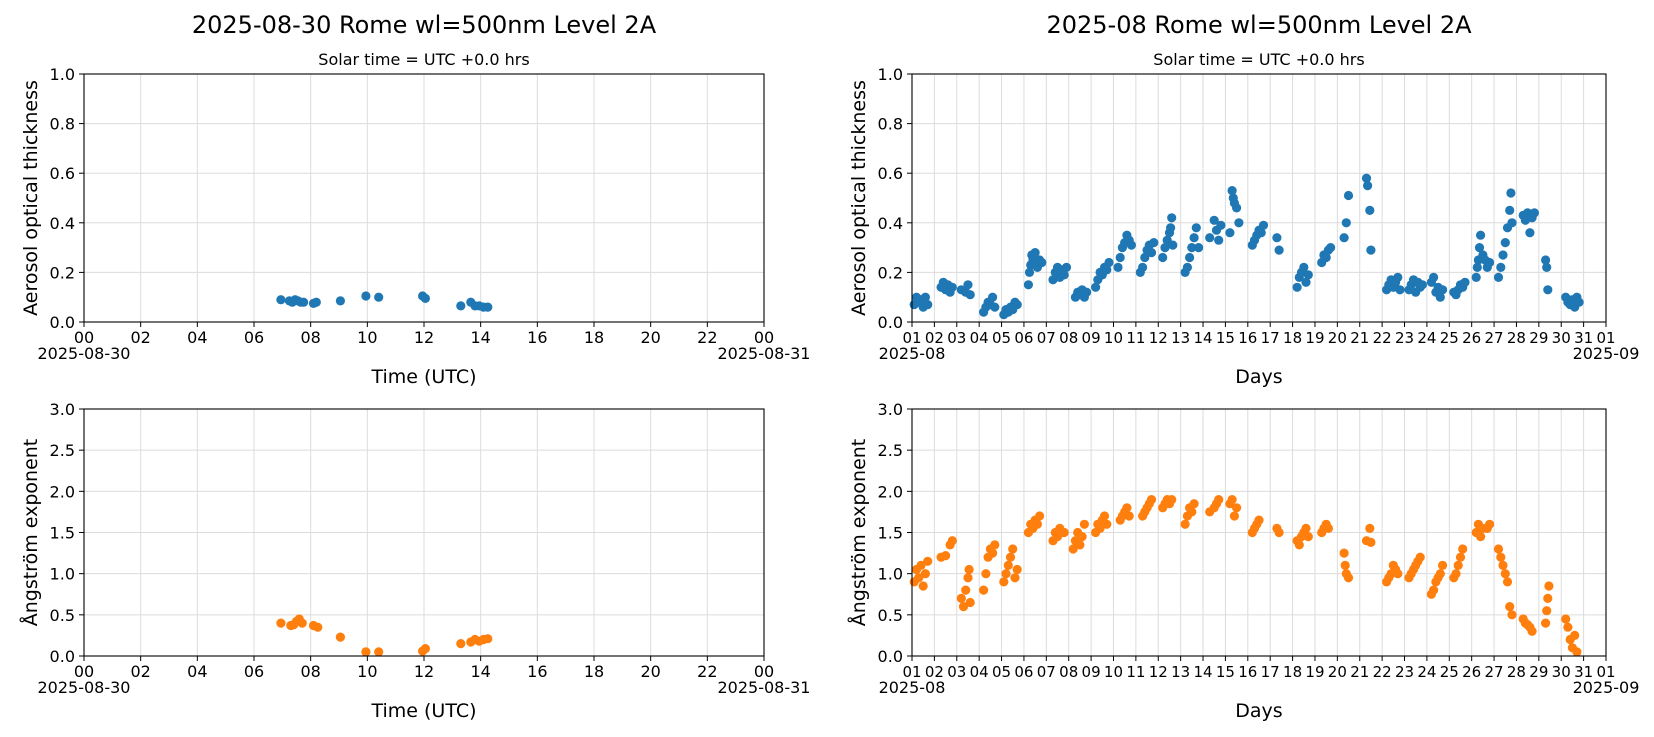 Image resolution: width=1654 pixels, height=737 pixels. Describe the element at coordinates (1494, 672) in the screenshot. I see `x-tick-label: 27` at that location.